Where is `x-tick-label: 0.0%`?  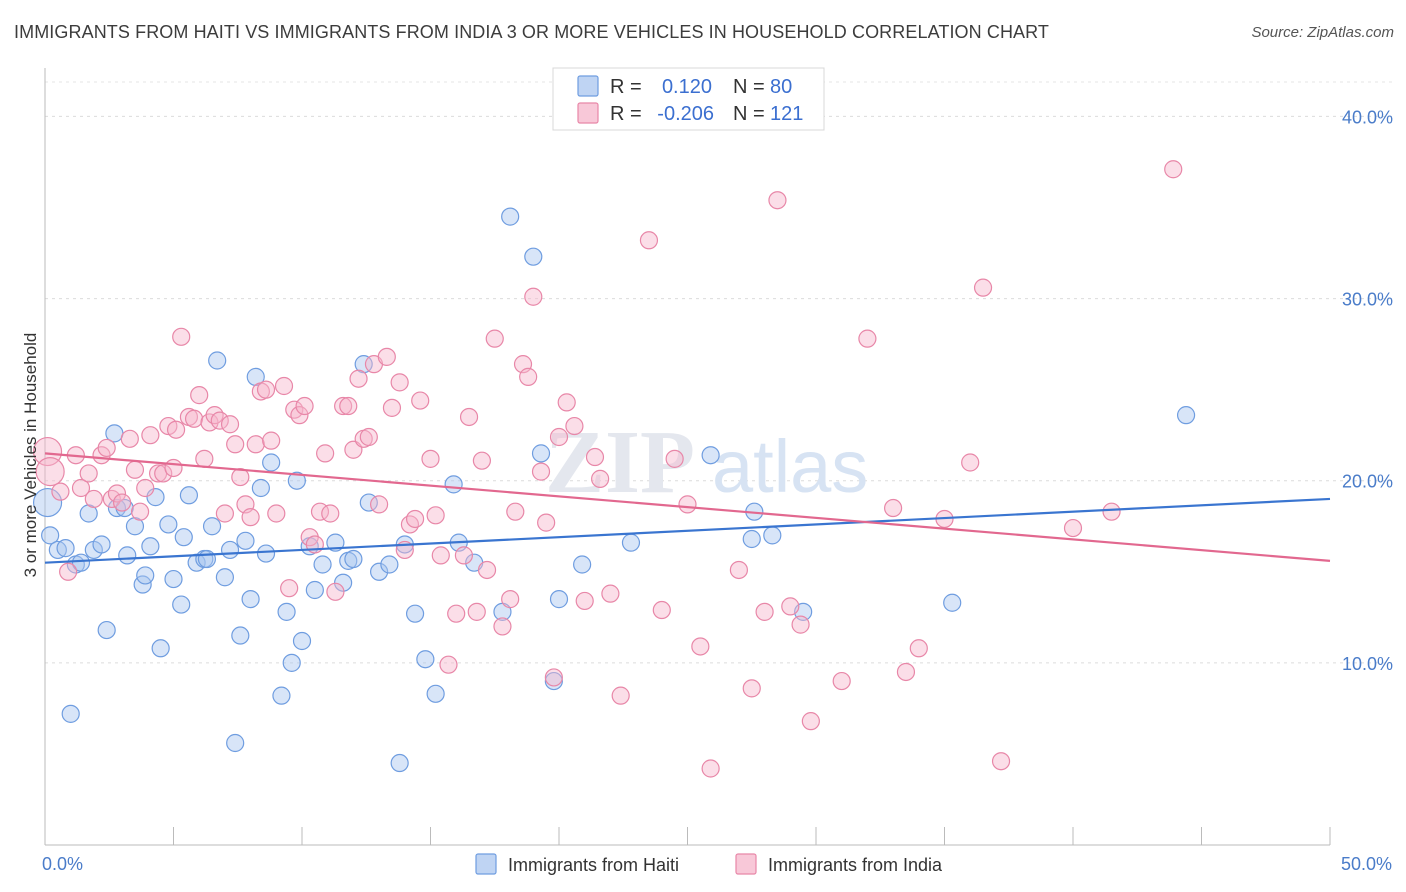
x-tick-label: 0.0% is located at coordinates (62, 864).